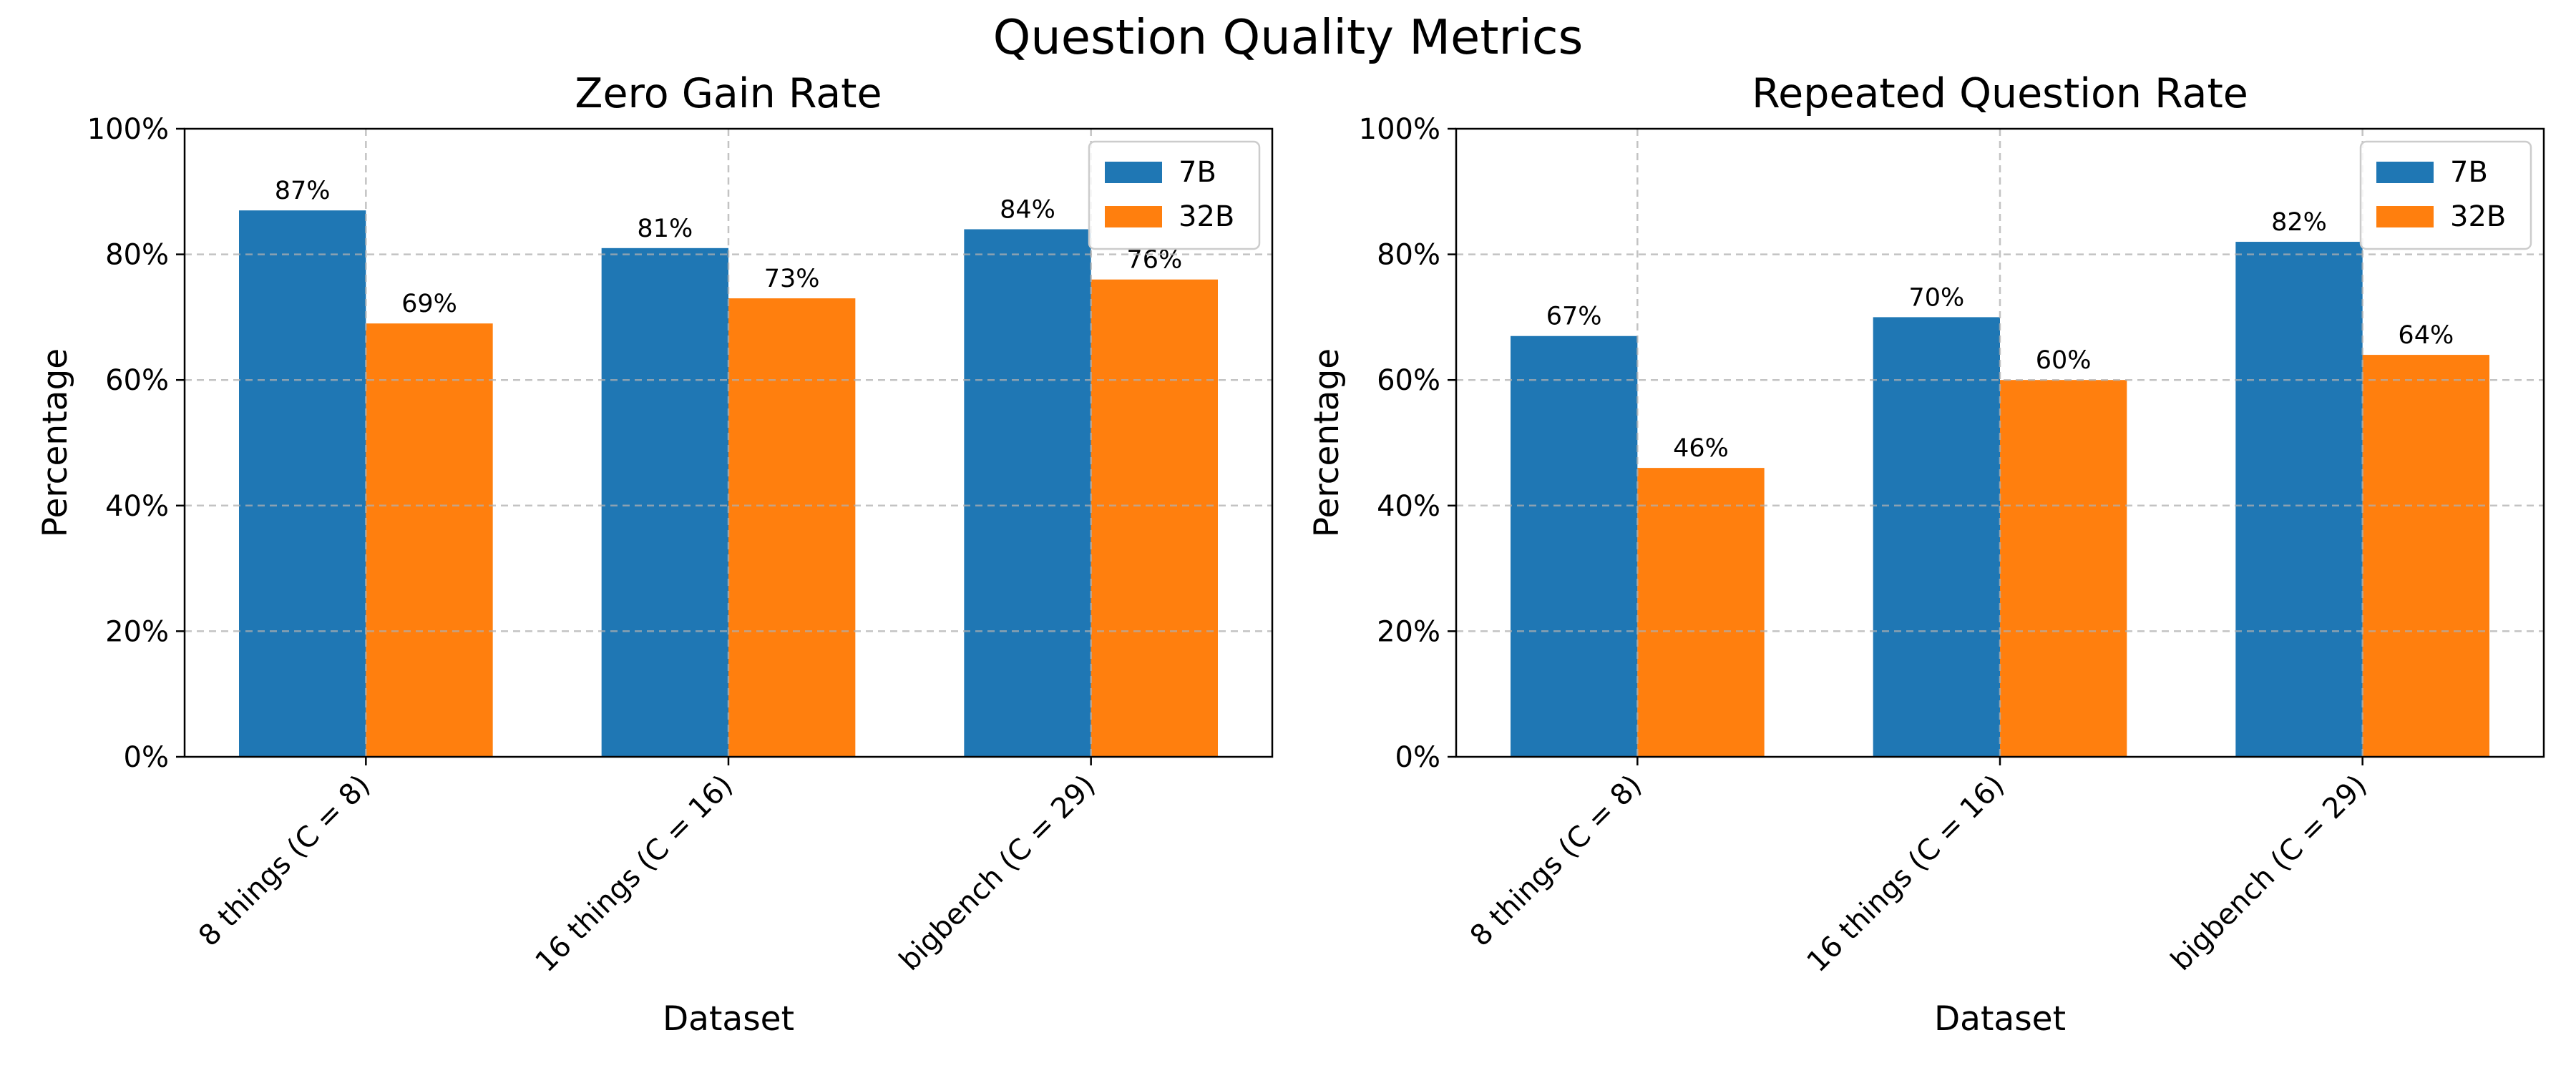 The height and width of the screenshot is (1073, 2576). I want to click on data-label: 73%, so click(792, 279).